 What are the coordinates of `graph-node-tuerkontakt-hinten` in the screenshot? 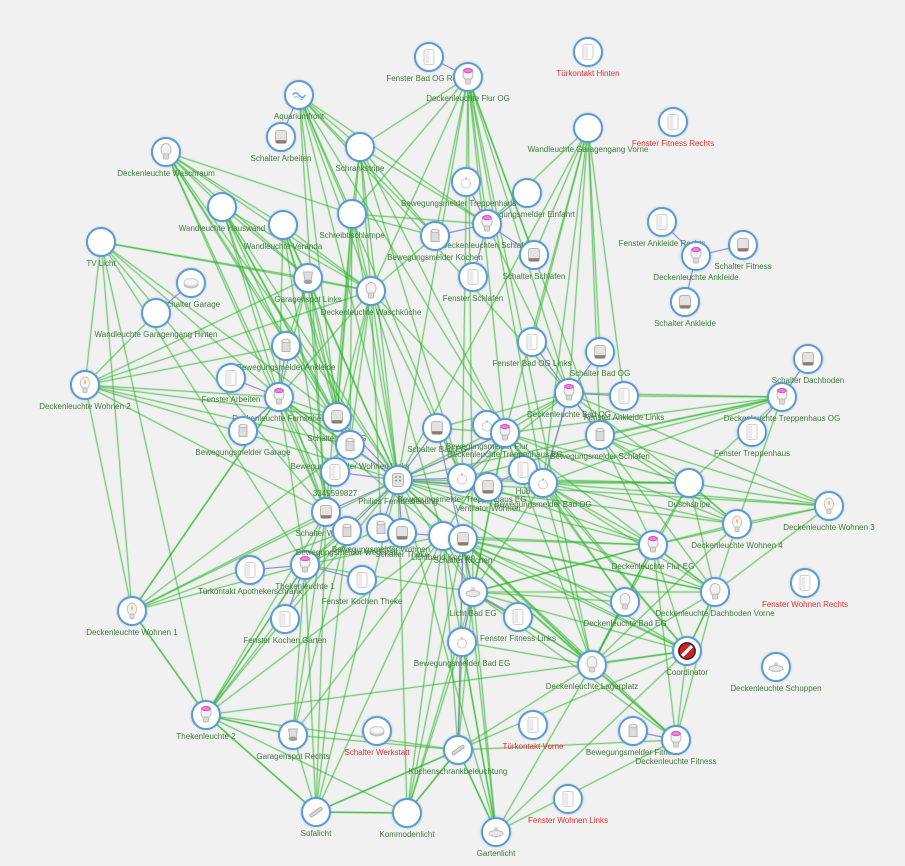 It's located at (588, 52).